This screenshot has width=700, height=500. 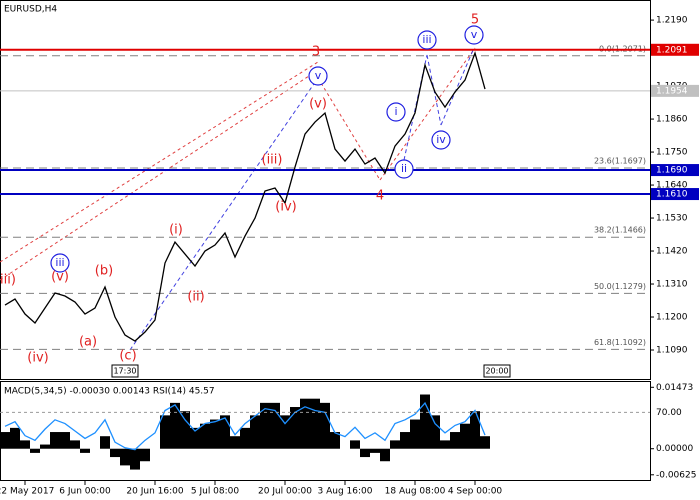 What do you see at coordinates (318, 104) in the screenshot?
I see `wave-label: (v)` at bounding box center [318, 104].